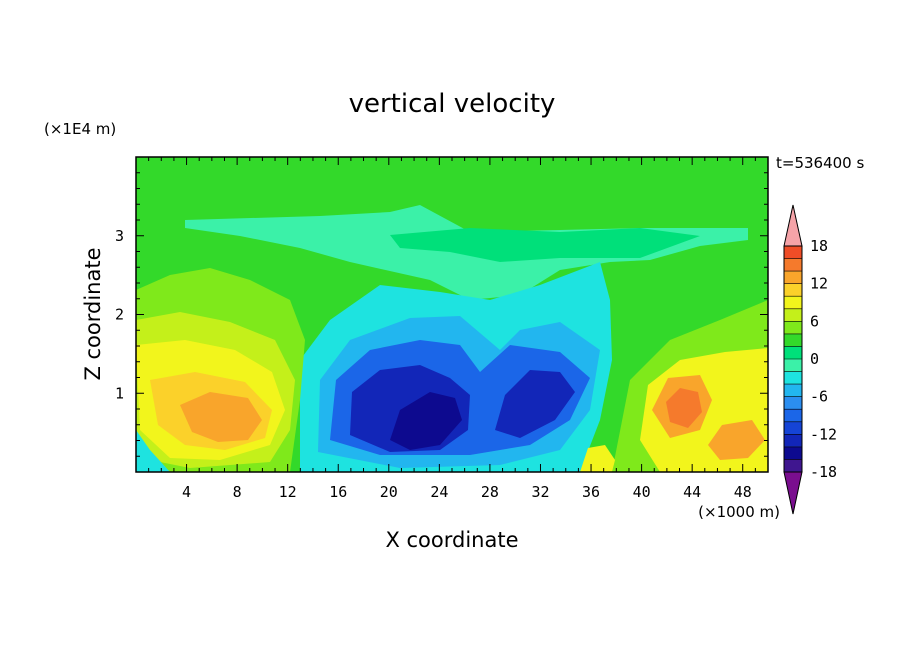  Describe the element at coordinates (80, 129) in the screenshot. I see `y-unit-label: (×1E4 m)` at that location.